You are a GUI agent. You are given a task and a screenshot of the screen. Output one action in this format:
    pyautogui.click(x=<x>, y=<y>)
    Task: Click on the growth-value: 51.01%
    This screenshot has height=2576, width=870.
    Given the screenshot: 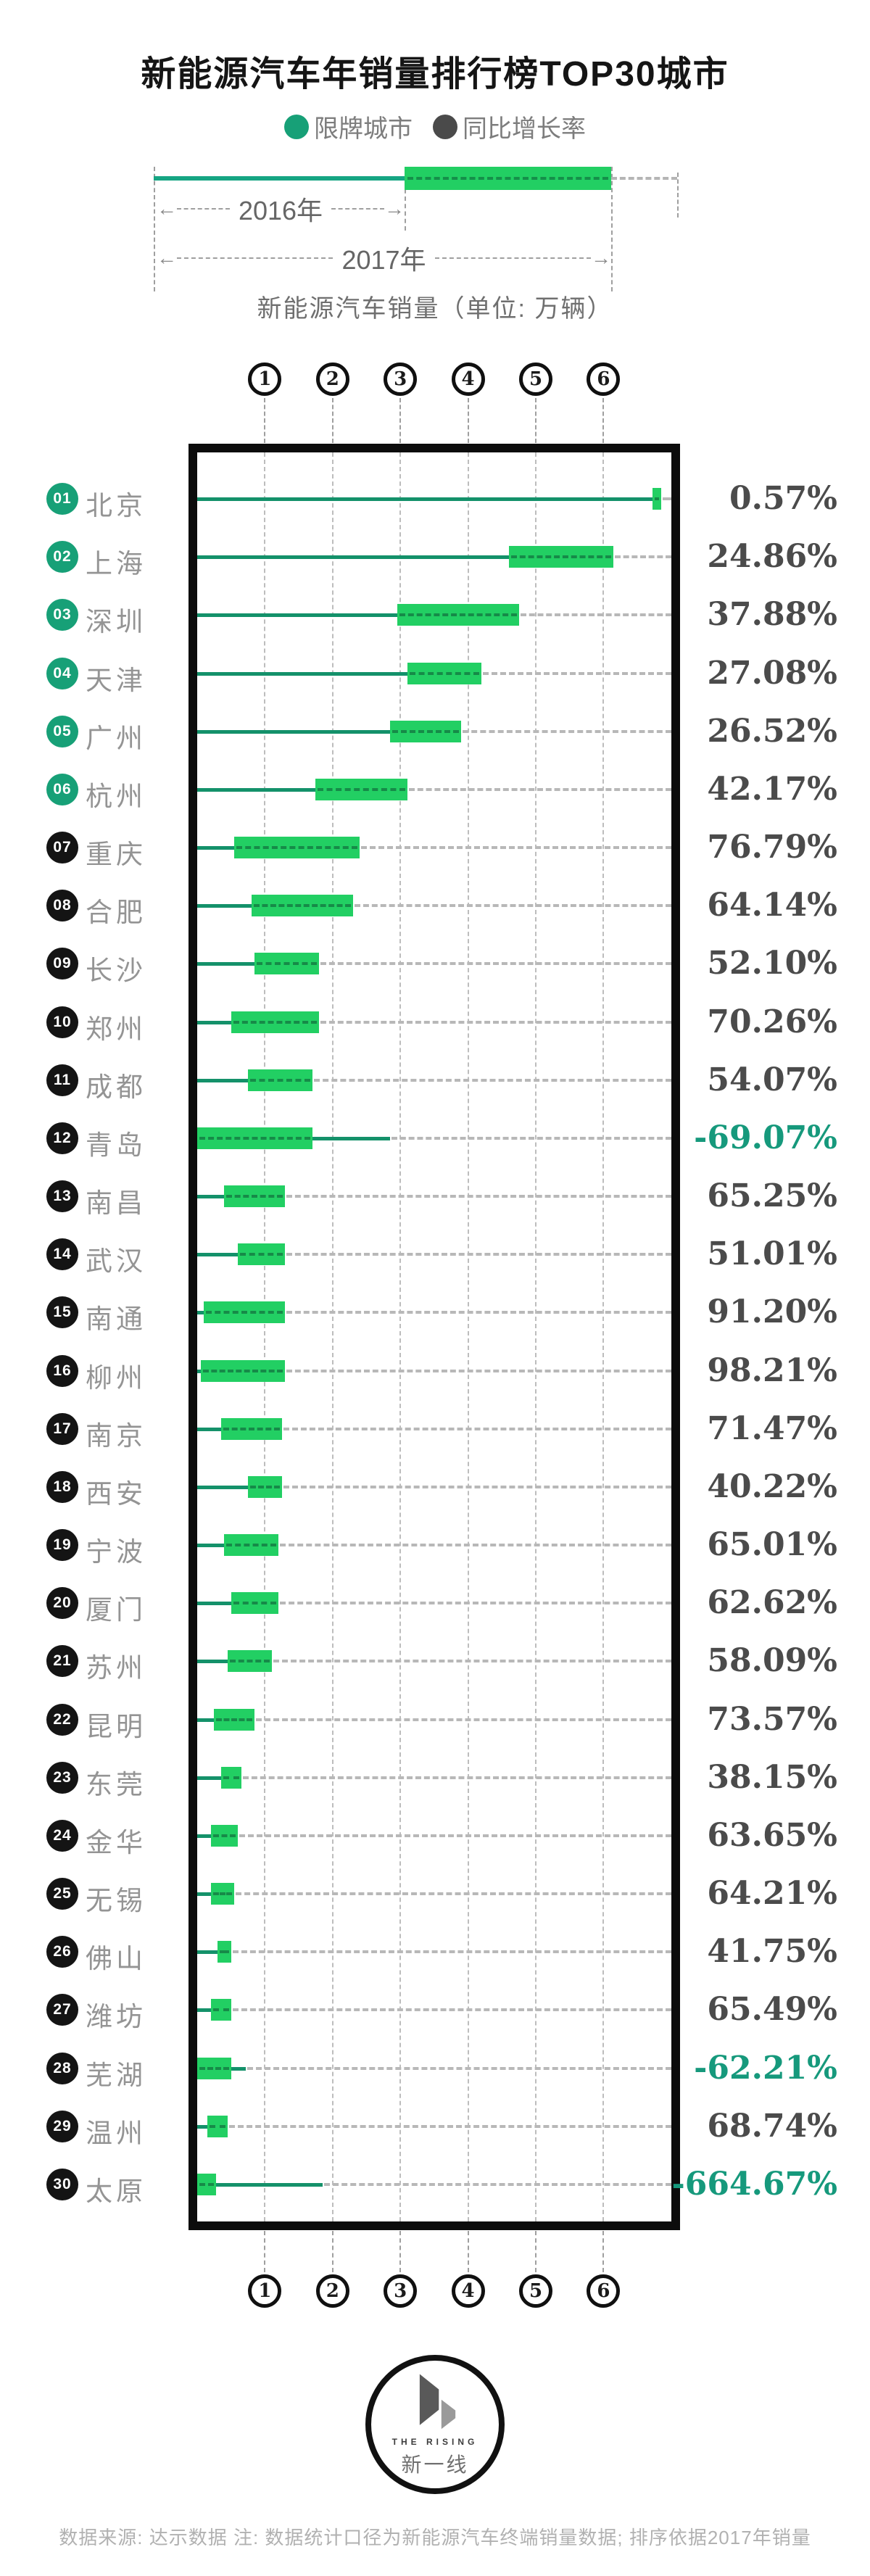 What is the action you would take?
    pyautogui.click(x=772, y=1254)
    